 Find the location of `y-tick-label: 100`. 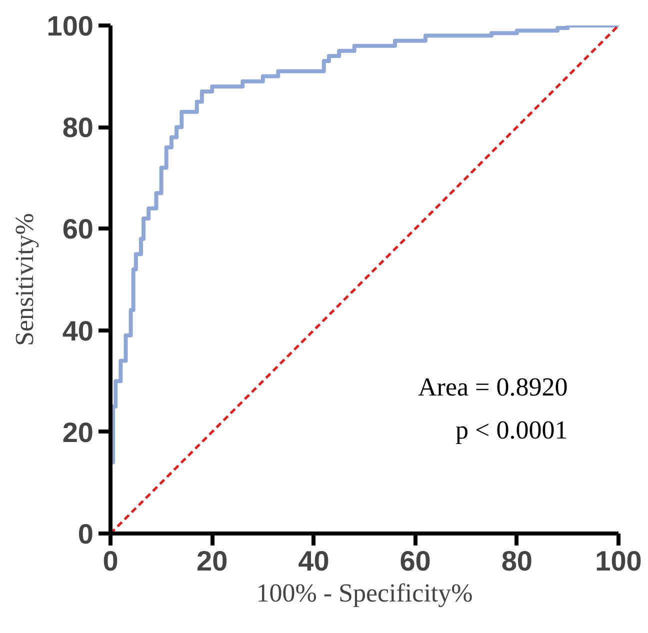

y-tick-label: 100 is located at coordinates (70, 26).